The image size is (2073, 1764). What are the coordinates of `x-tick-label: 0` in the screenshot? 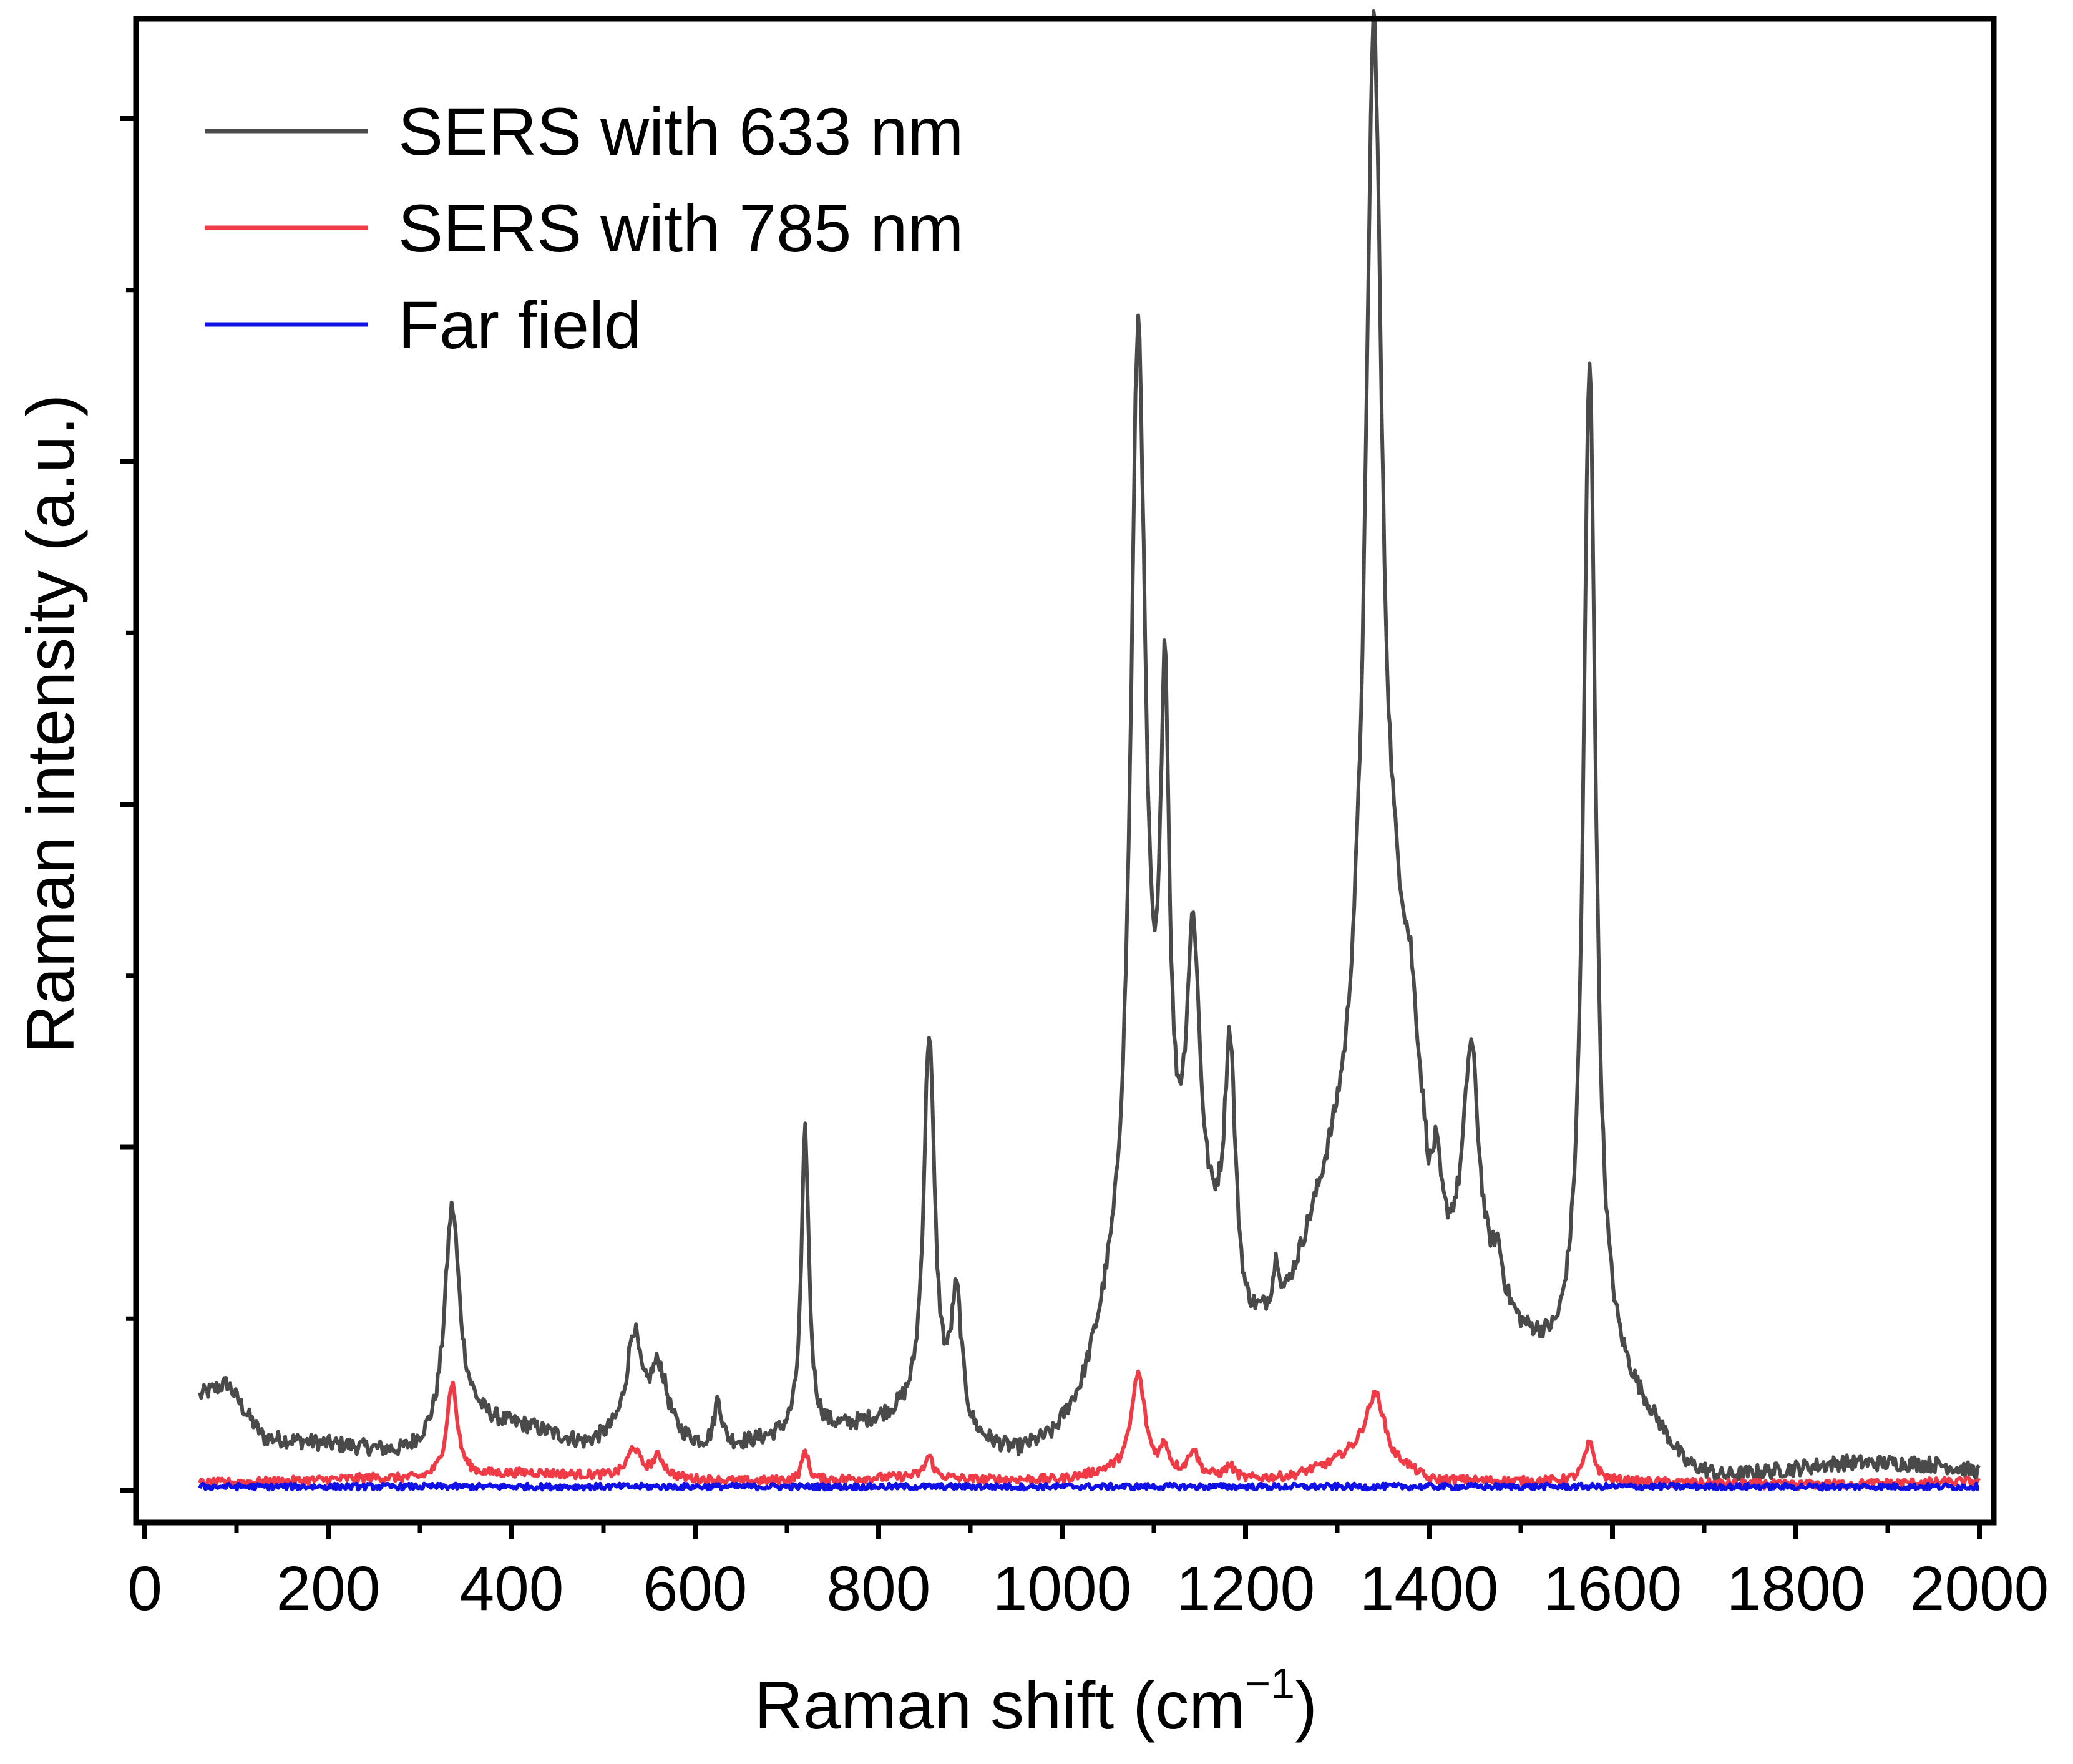 It's located at (144, 1589).